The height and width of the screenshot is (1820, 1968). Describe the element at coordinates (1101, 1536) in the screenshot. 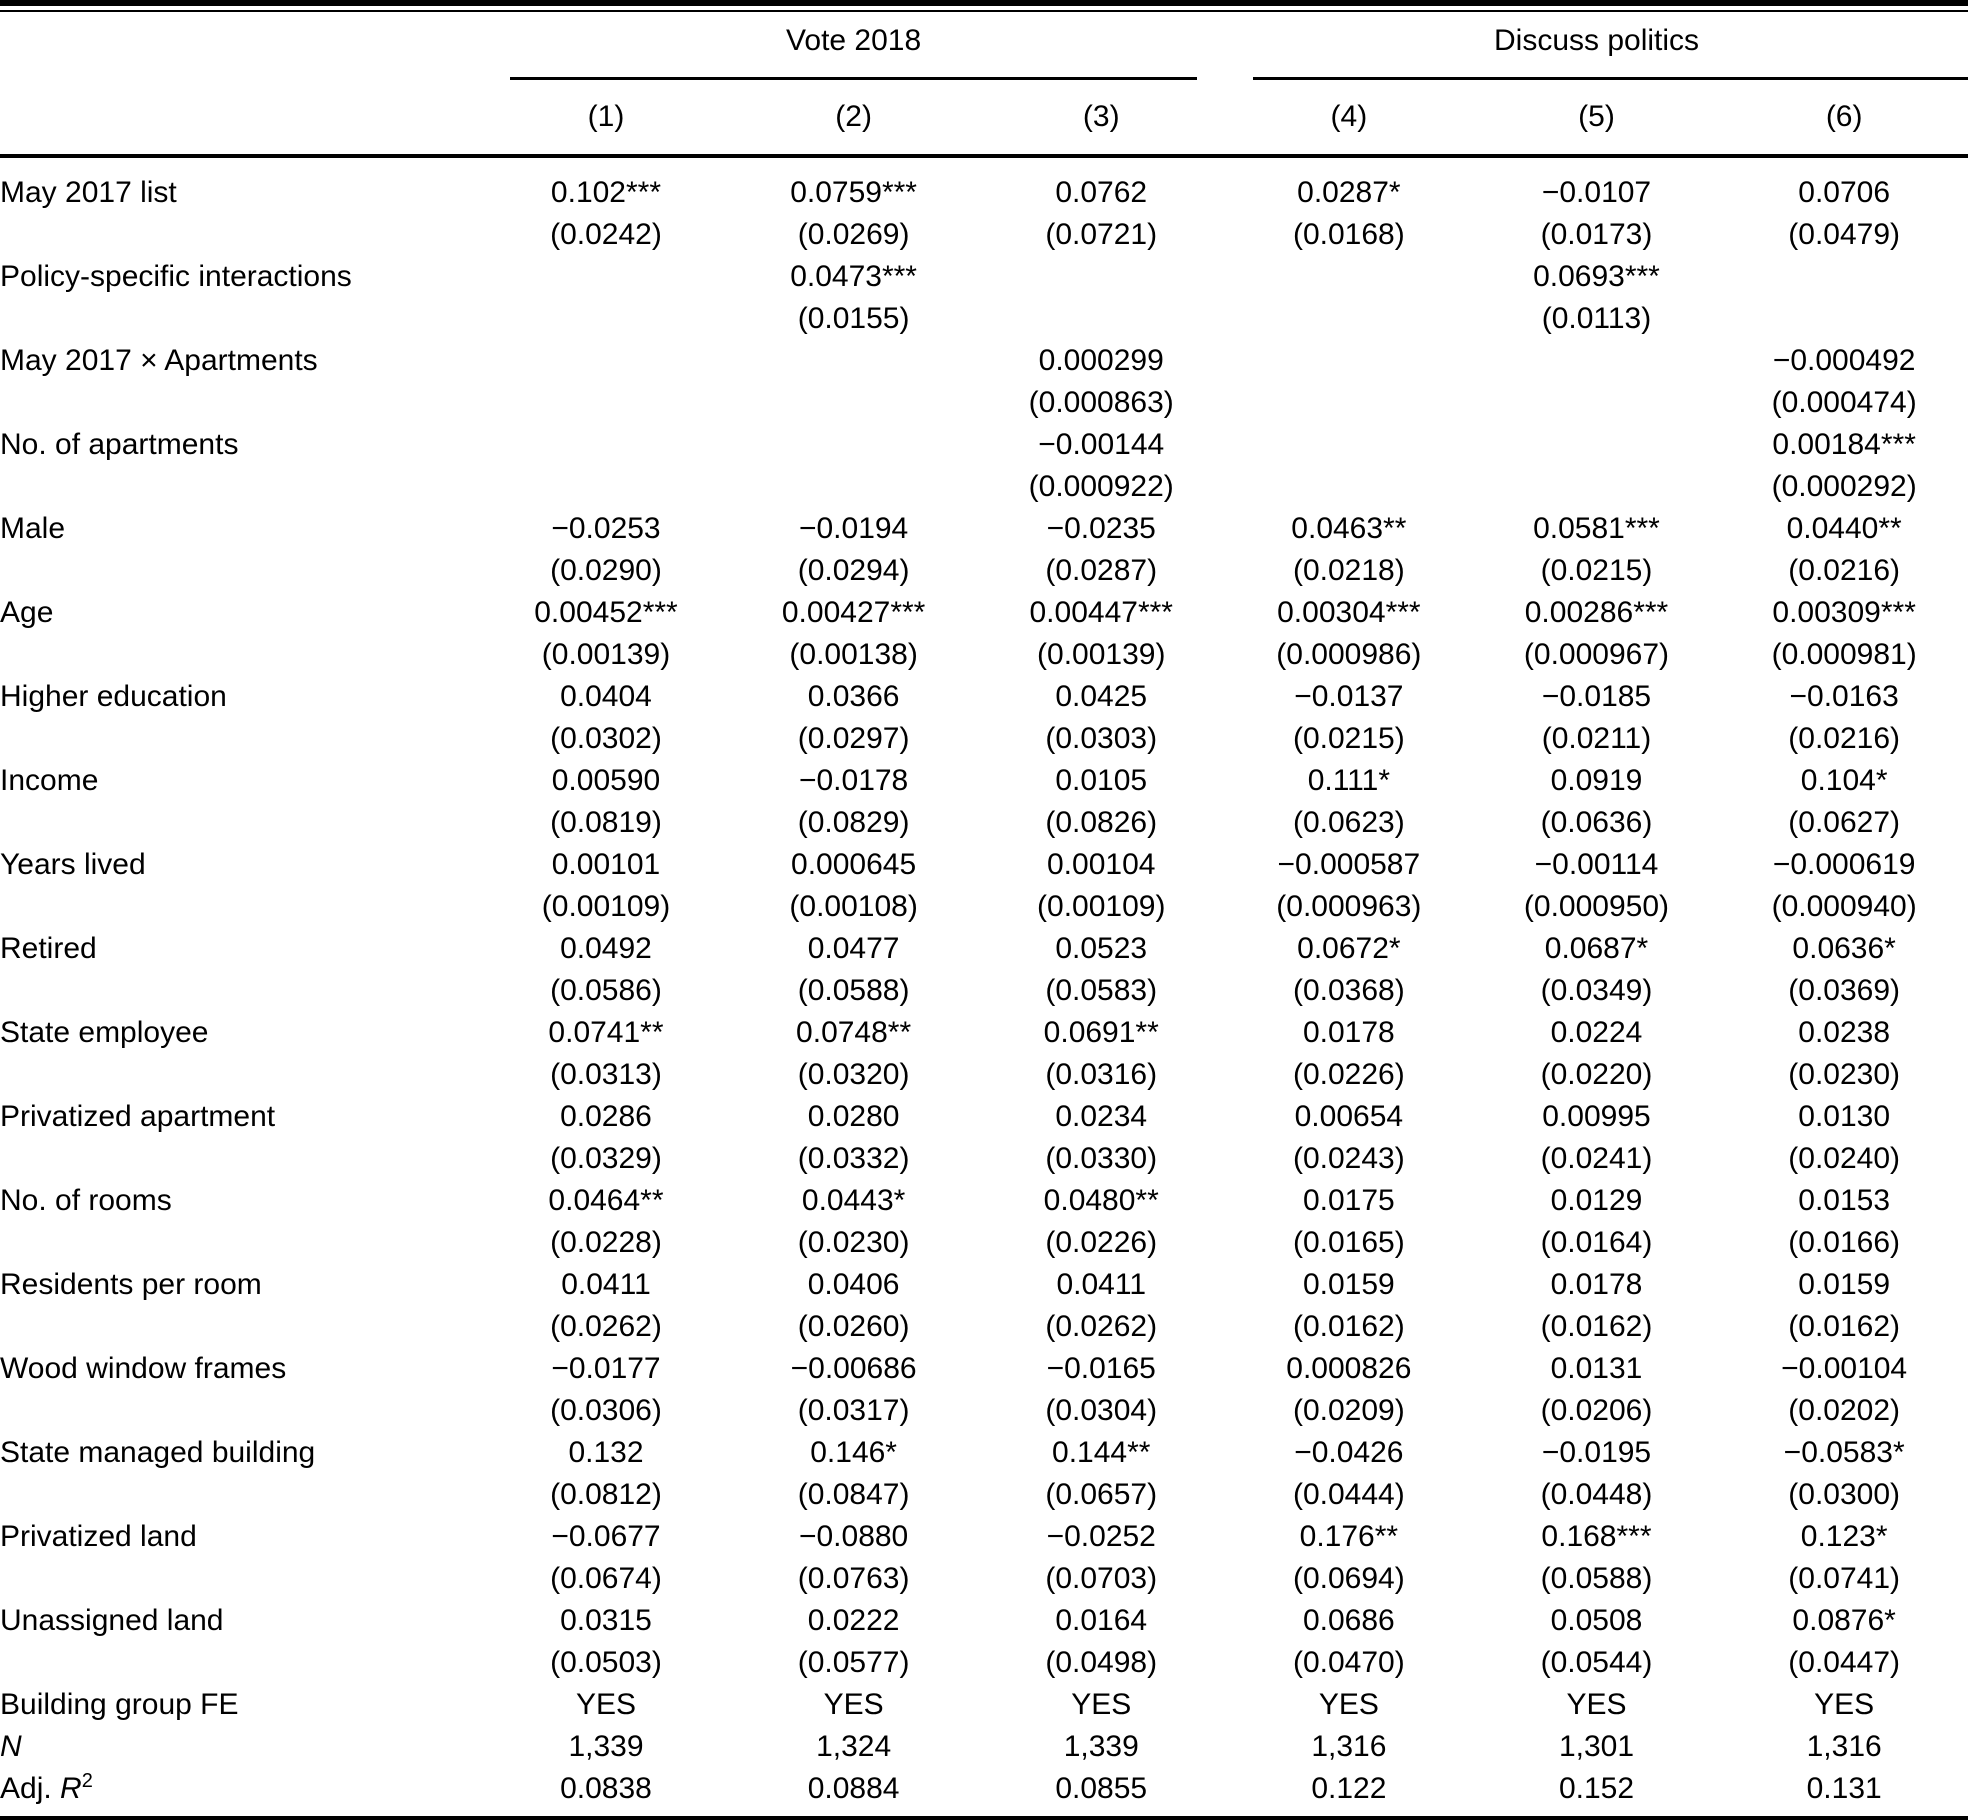

I see `coef-cell: −0.0252` at that location.